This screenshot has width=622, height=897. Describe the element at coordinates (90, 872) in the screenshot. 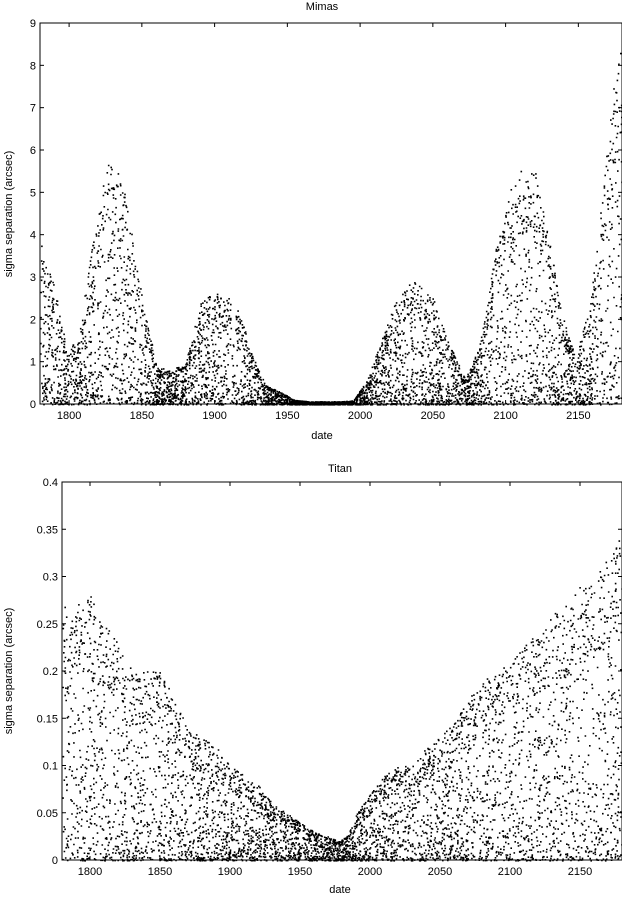

I see `titan-x-tick-label: 1800` at that location.